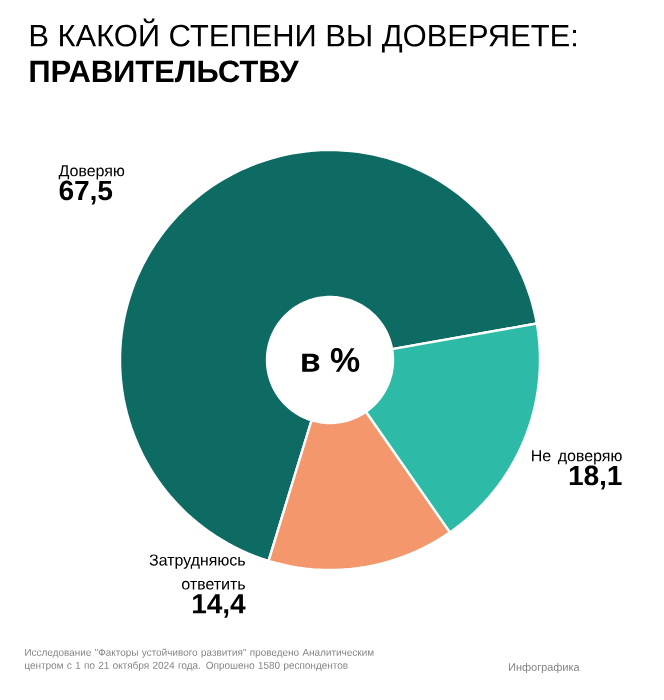 This screenshot has height=700, width=664. What do you see at coordinates (331, 360) in the screenshot?
I see `text: в %` at bounding box center [331, 360].